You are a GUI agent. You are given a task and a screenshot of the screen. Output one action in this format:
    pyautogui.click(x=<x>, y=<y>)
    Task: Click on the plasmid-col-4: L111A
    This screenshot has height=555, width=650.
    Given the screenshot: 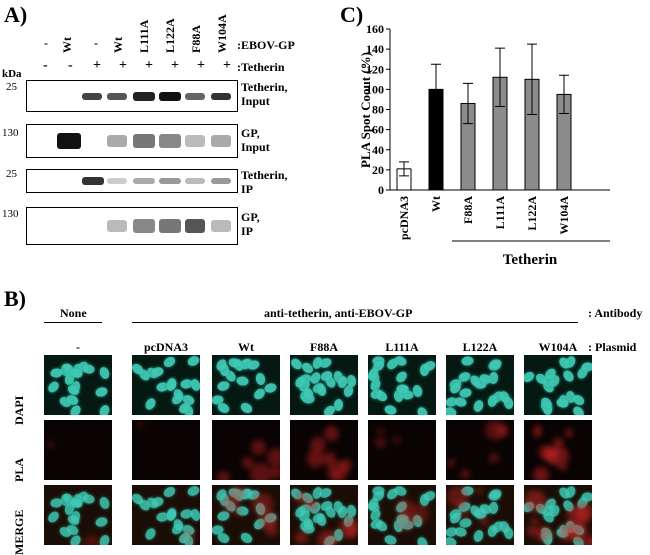 What is the action you would take?
    pyautogui.click(x=402, y=347)
    